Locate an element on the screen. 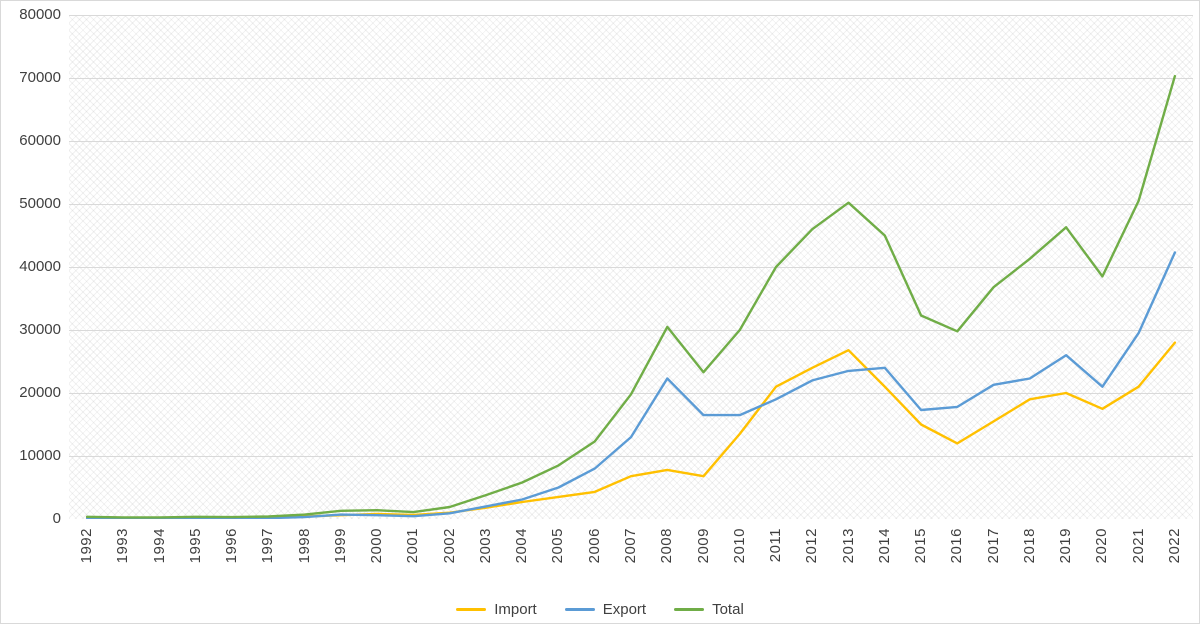 The width and height of the screenshot is (1200, 624). x-axis-label: 1997 is located at coordinates (268, 546).